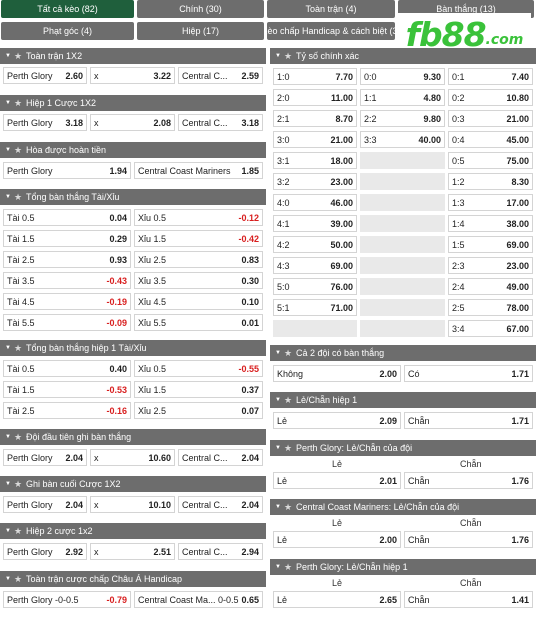 The image size is (536, 617). What do you see at coordinates (468, 420) in the screenshot?
I see `odds-even: Chẵn 1.71` at bounding box center [468, 420].